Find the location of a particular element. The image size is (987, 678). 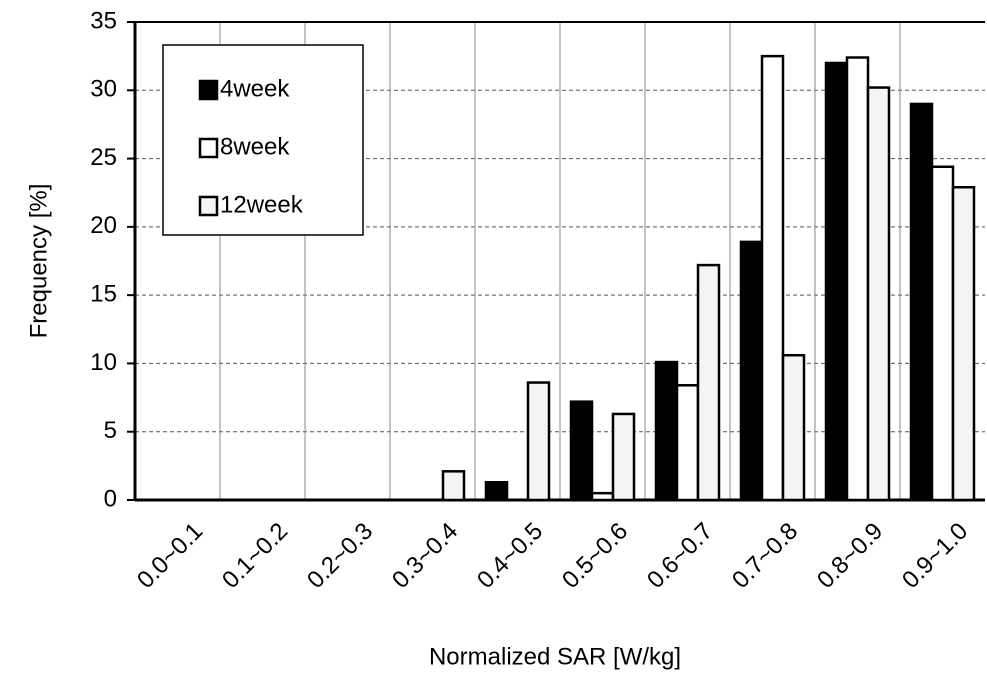

legend-label: 4week is located at coordinates (255, 88).